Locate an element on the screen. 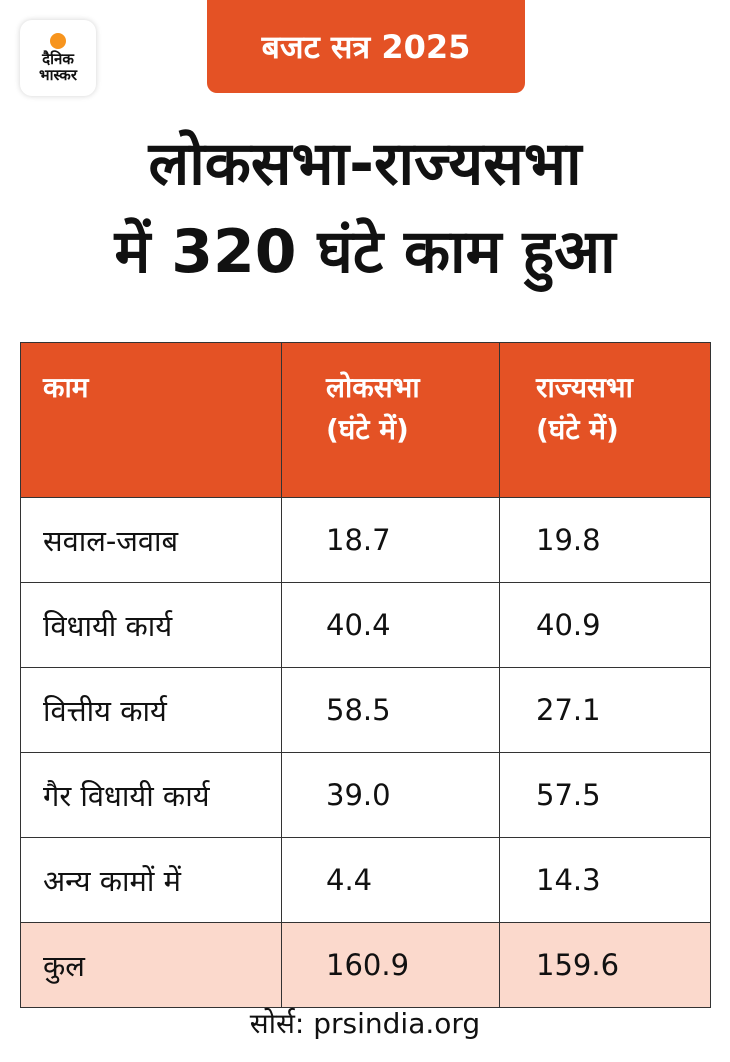 The height and width of the screenshot is (1062, 730). logo-line-1: दैनिक is located at coordinates (58, 59).